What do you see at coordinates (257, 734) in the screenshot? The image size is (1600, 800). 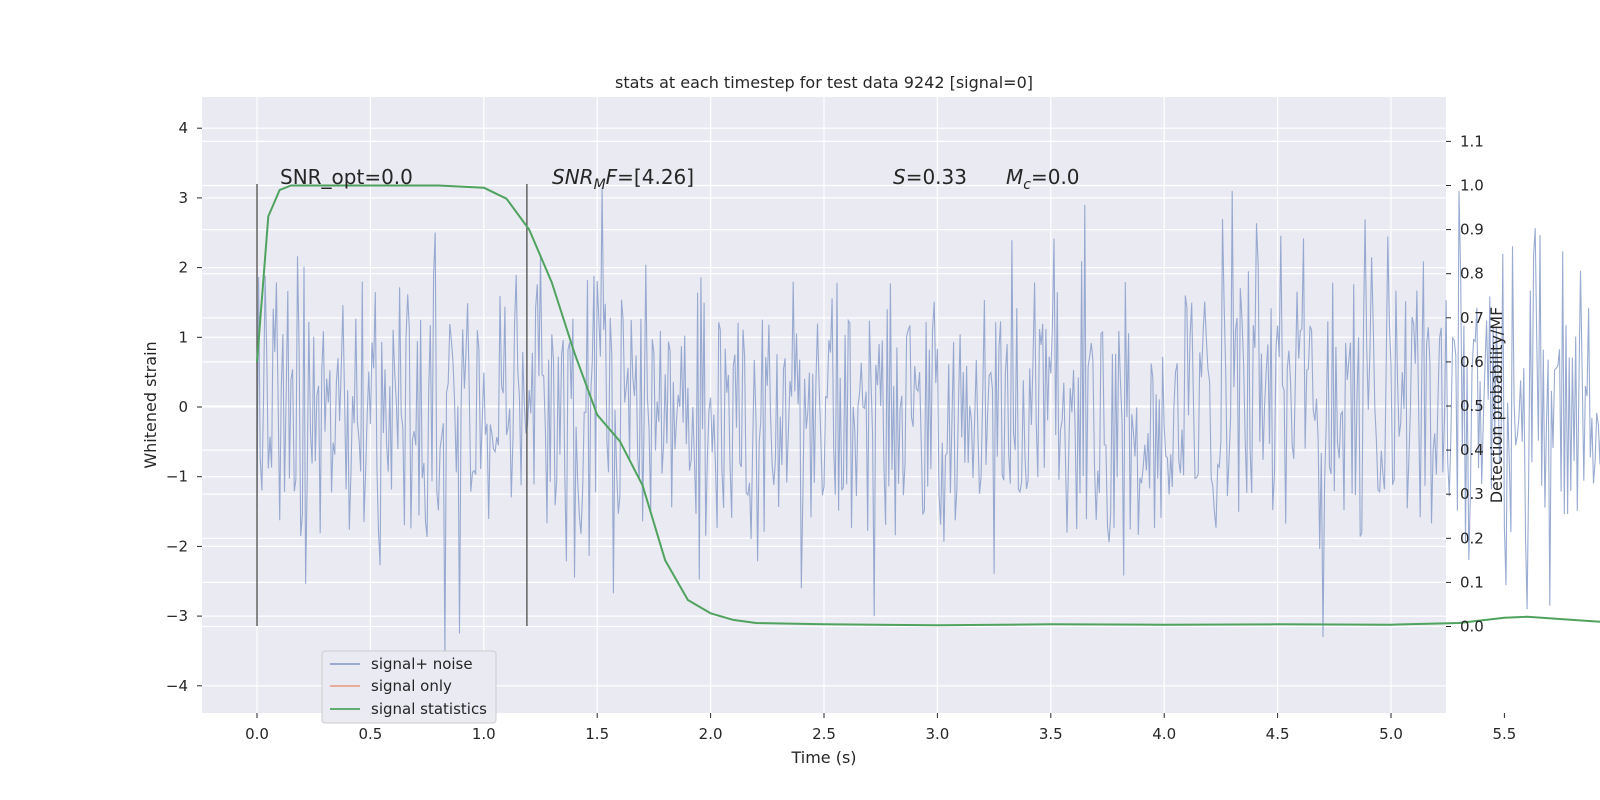 I see `x-tick-label: 0.0` at bounding box center [257, 734].